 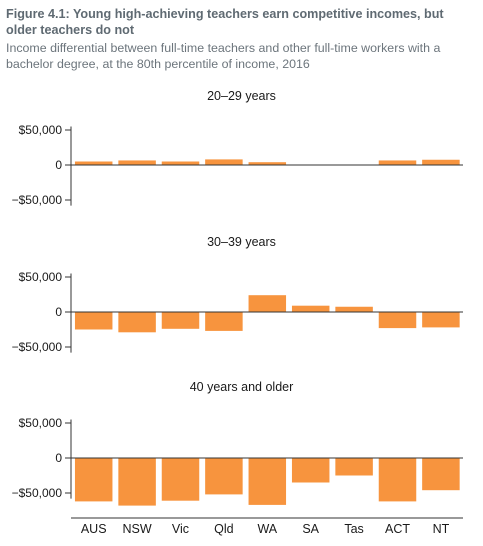 What do you see at coordinates (242, 387) in the screenshot?
I see `panel-title-3: 40 years and older` at bounding box center [242, 387].